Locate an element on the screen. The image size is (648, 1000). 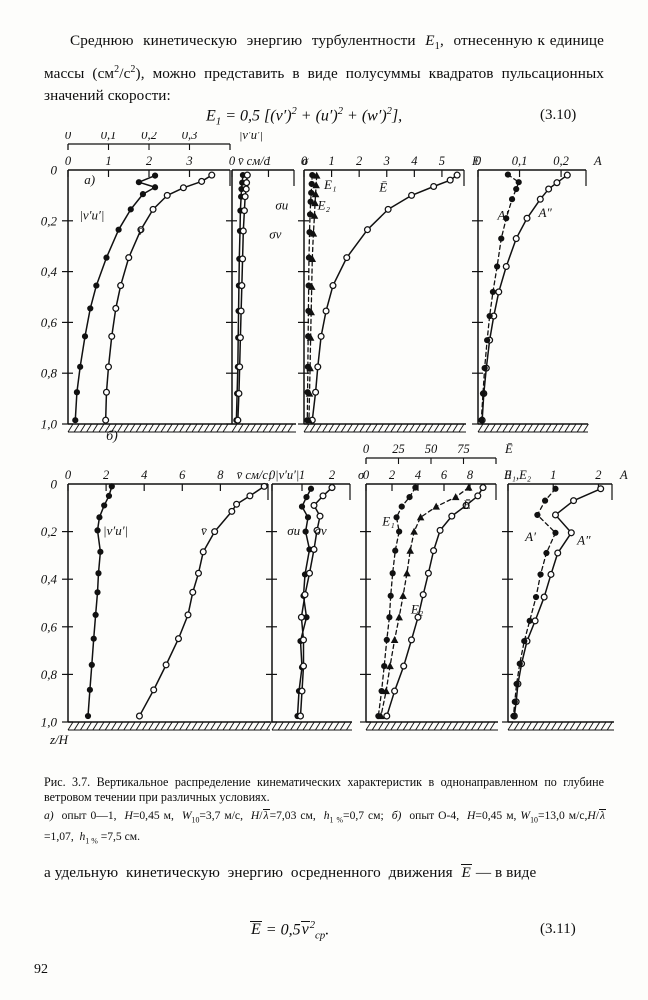
x-tick-label: 0,1 is located at coordinates (520, 161).